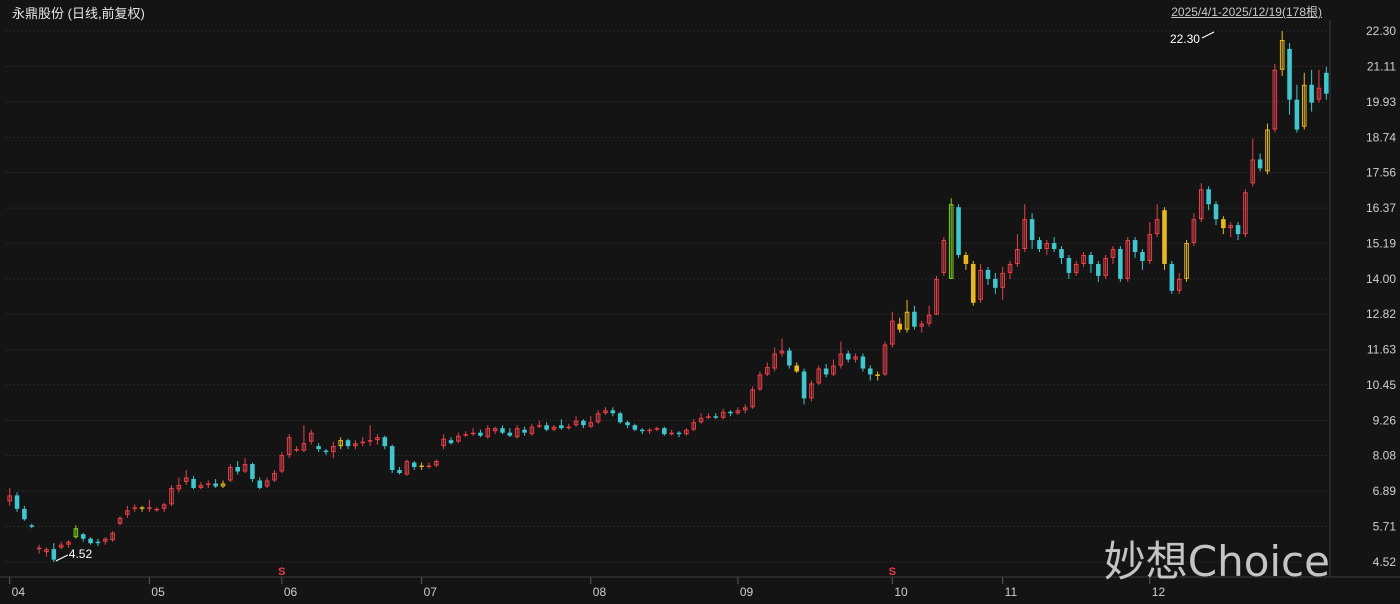 The height and width of the screenshot is (604, 1400). What do you see at coordinates (1385, 526) in the screenshot?
I see `y-tick-label: 5.71` at bounding box center [1385, 526].